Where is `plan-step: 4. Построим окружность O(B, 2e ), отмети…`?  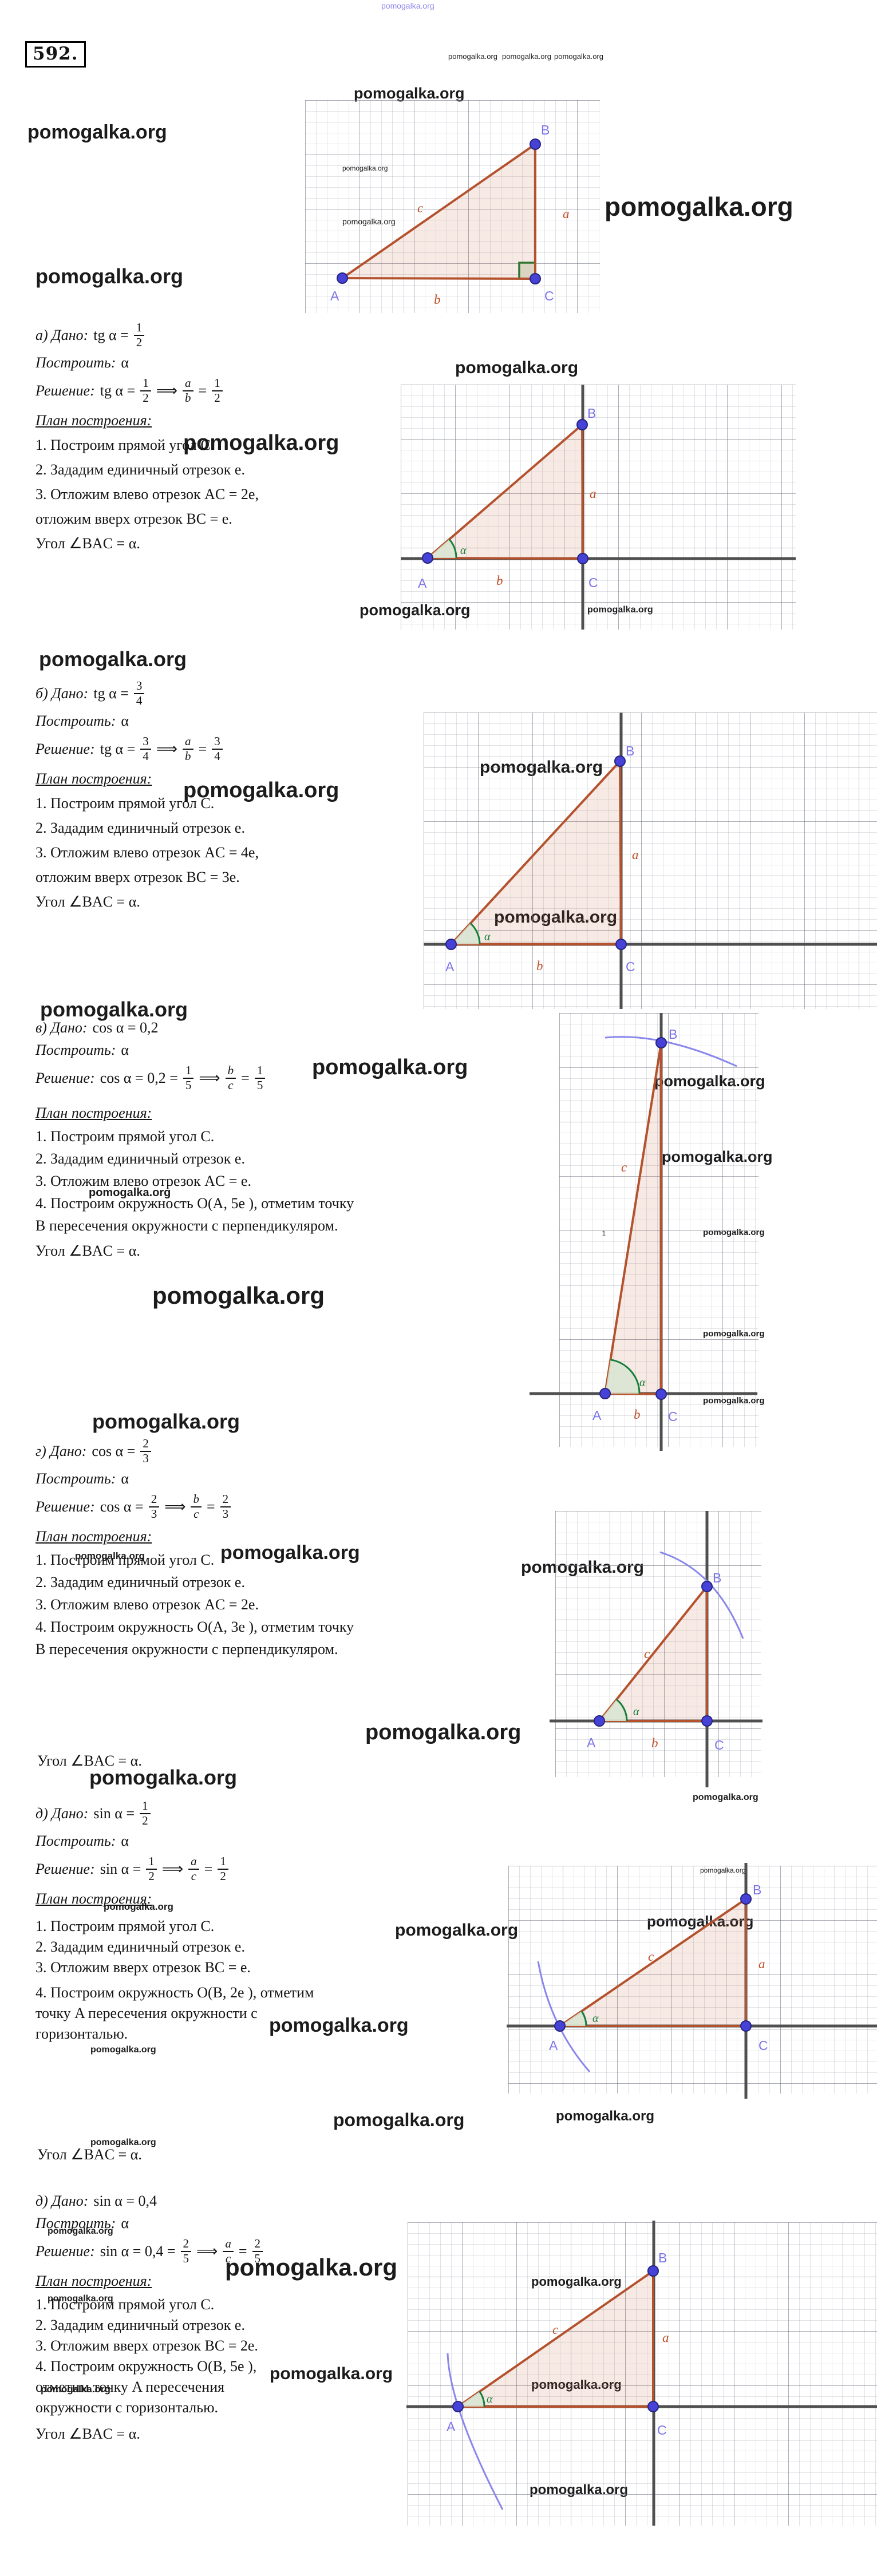
plan-step: 4. Построим окружность O(B, 2e ), отмети… is located at coordinates (174, 1992).